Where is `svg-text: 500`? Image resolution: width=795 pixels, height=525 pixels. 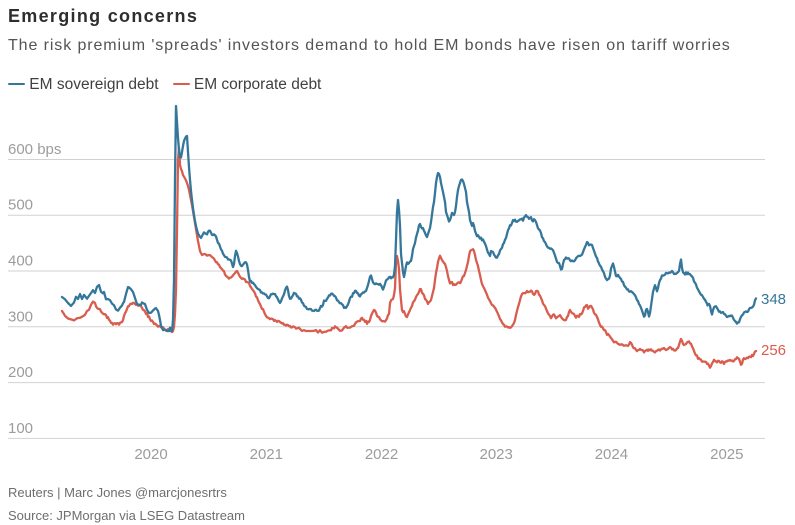
svg-text: 500 is located at coordinates (20, 205).